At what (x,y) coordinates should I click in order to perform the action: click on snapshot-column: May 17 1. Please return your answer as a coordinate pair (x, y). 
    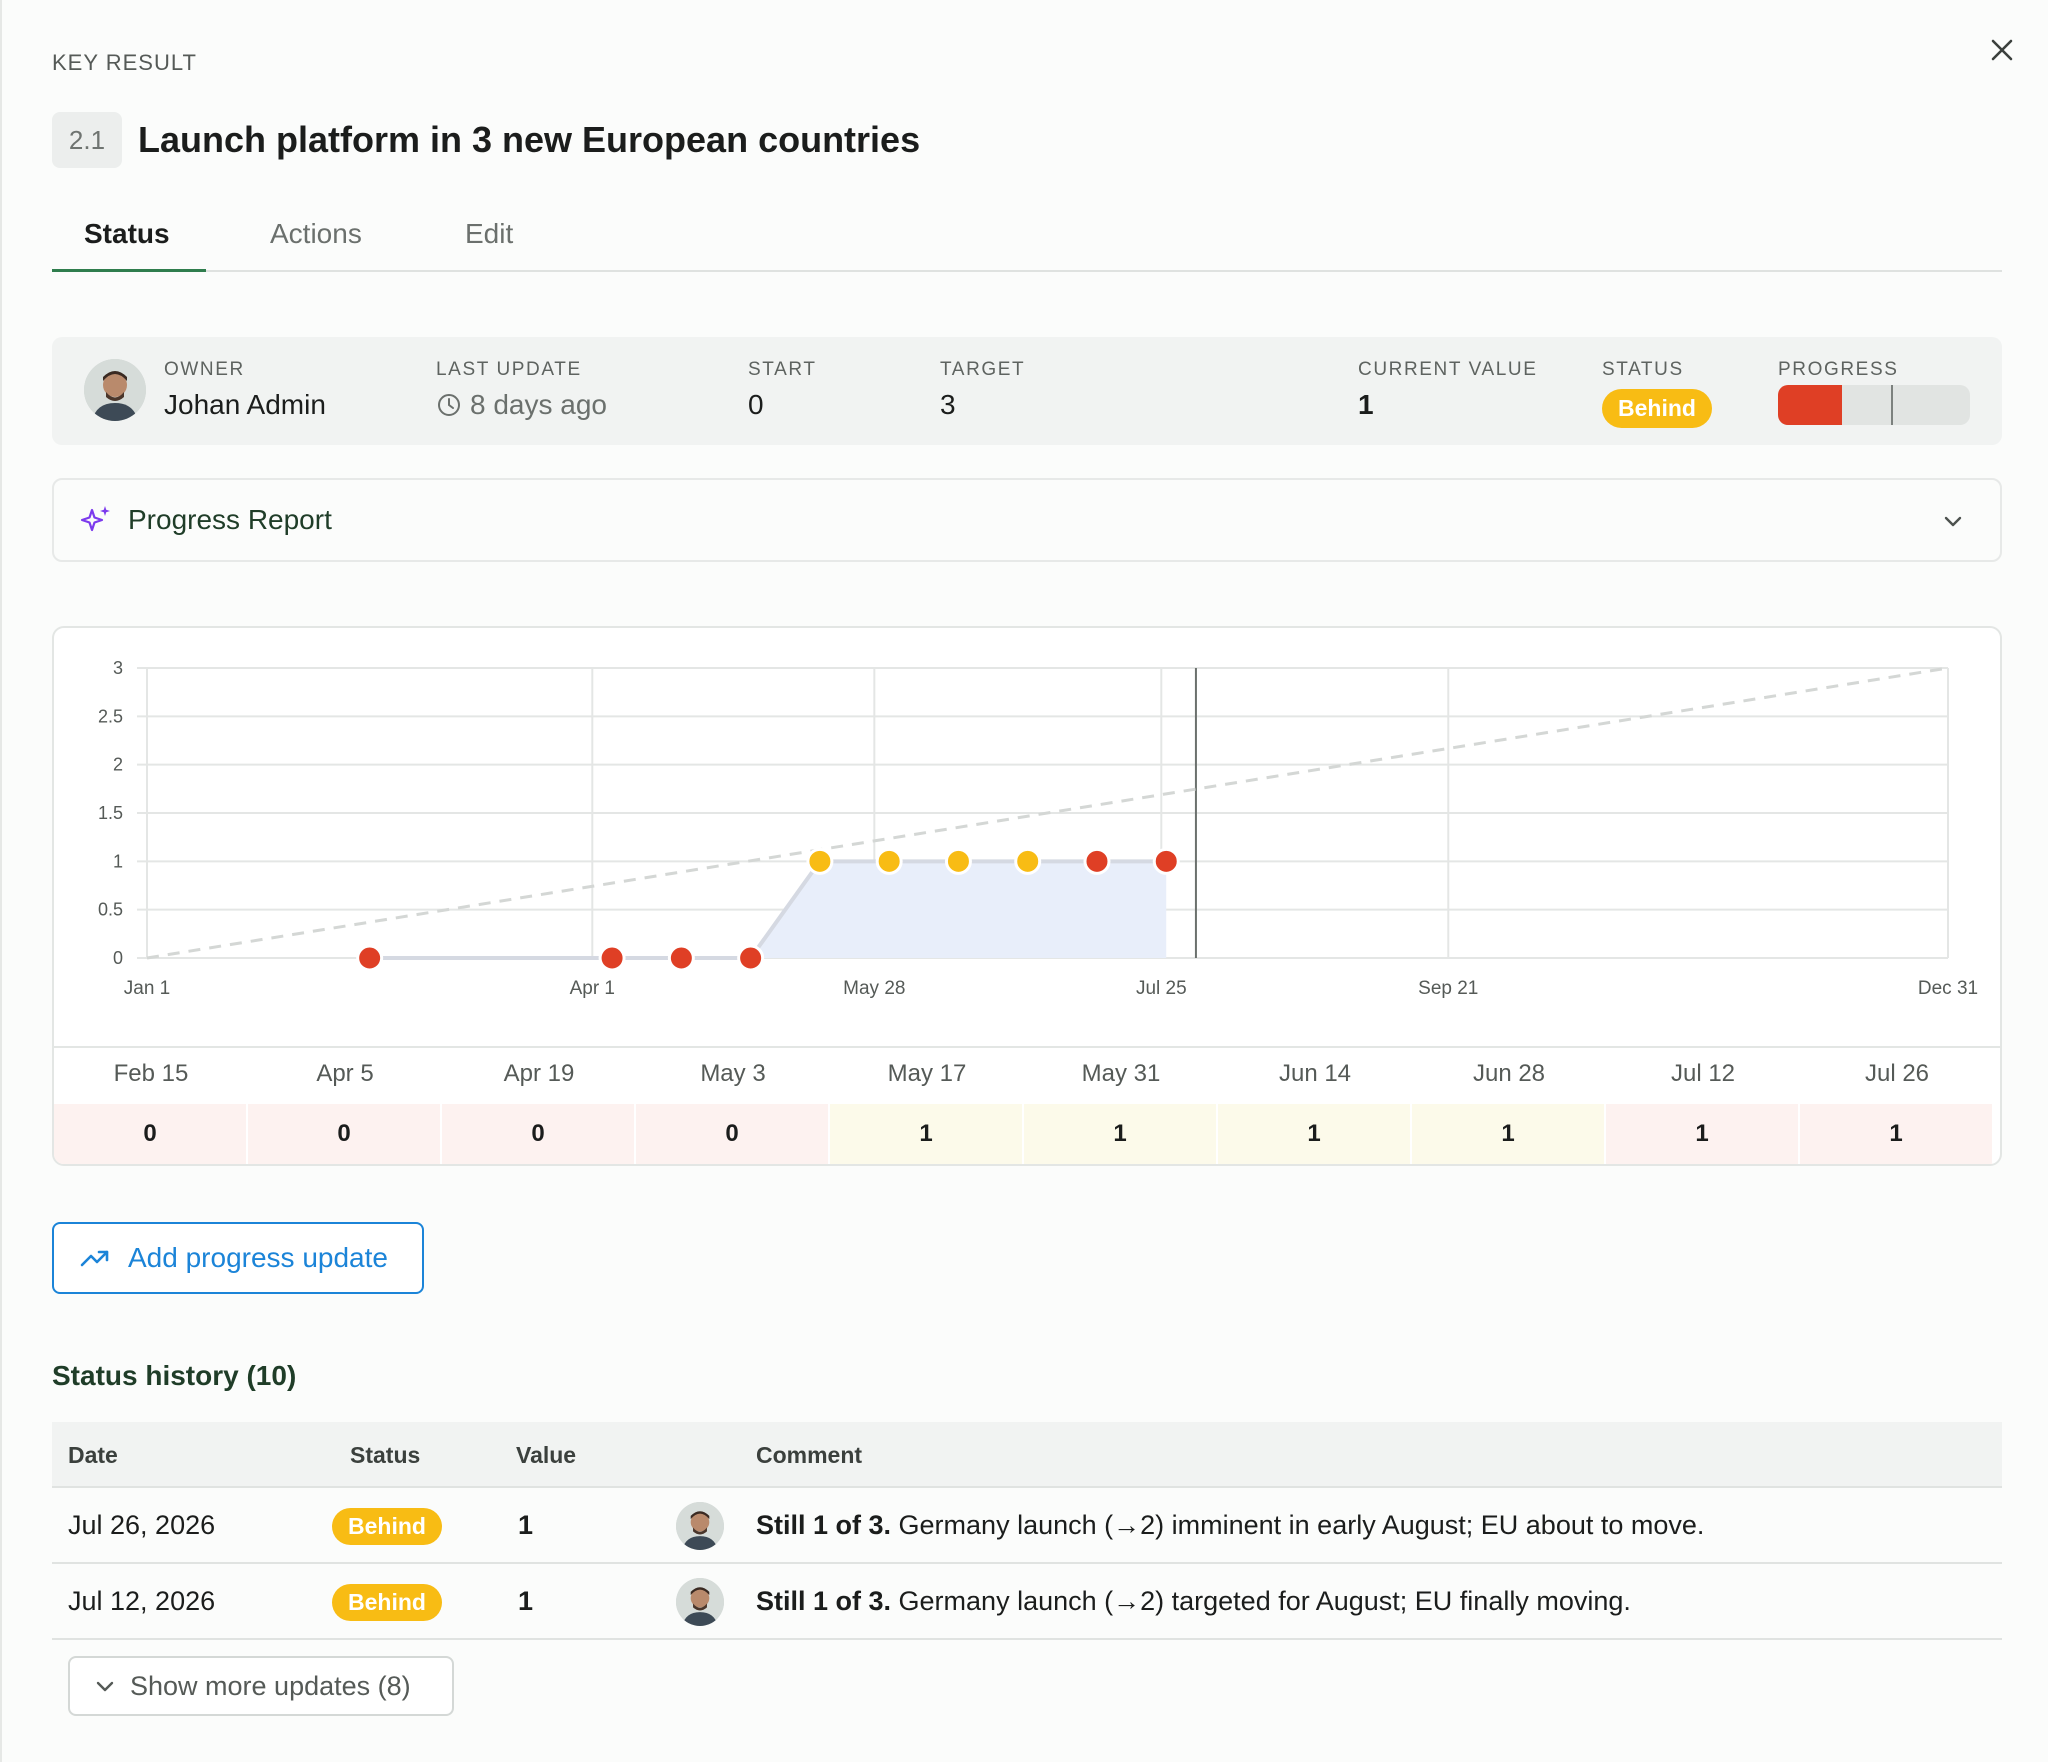
    Looking at the image, I should click on (927, 1106).